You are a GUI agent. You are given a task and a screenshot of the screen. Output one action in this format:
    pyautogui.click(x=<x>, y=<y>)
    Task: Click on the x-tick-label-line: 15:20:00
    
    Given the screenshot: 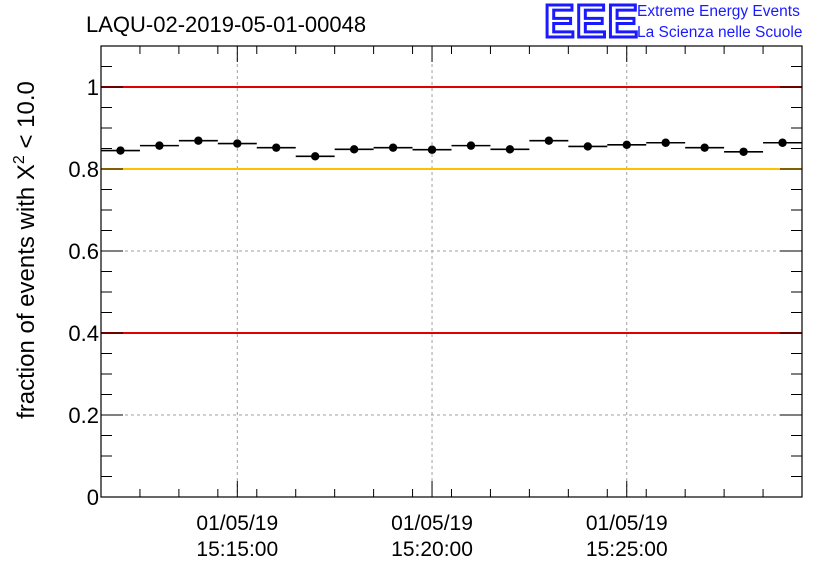 What is the action you would take?
    pyautogui.click(x=432, y=549)
    